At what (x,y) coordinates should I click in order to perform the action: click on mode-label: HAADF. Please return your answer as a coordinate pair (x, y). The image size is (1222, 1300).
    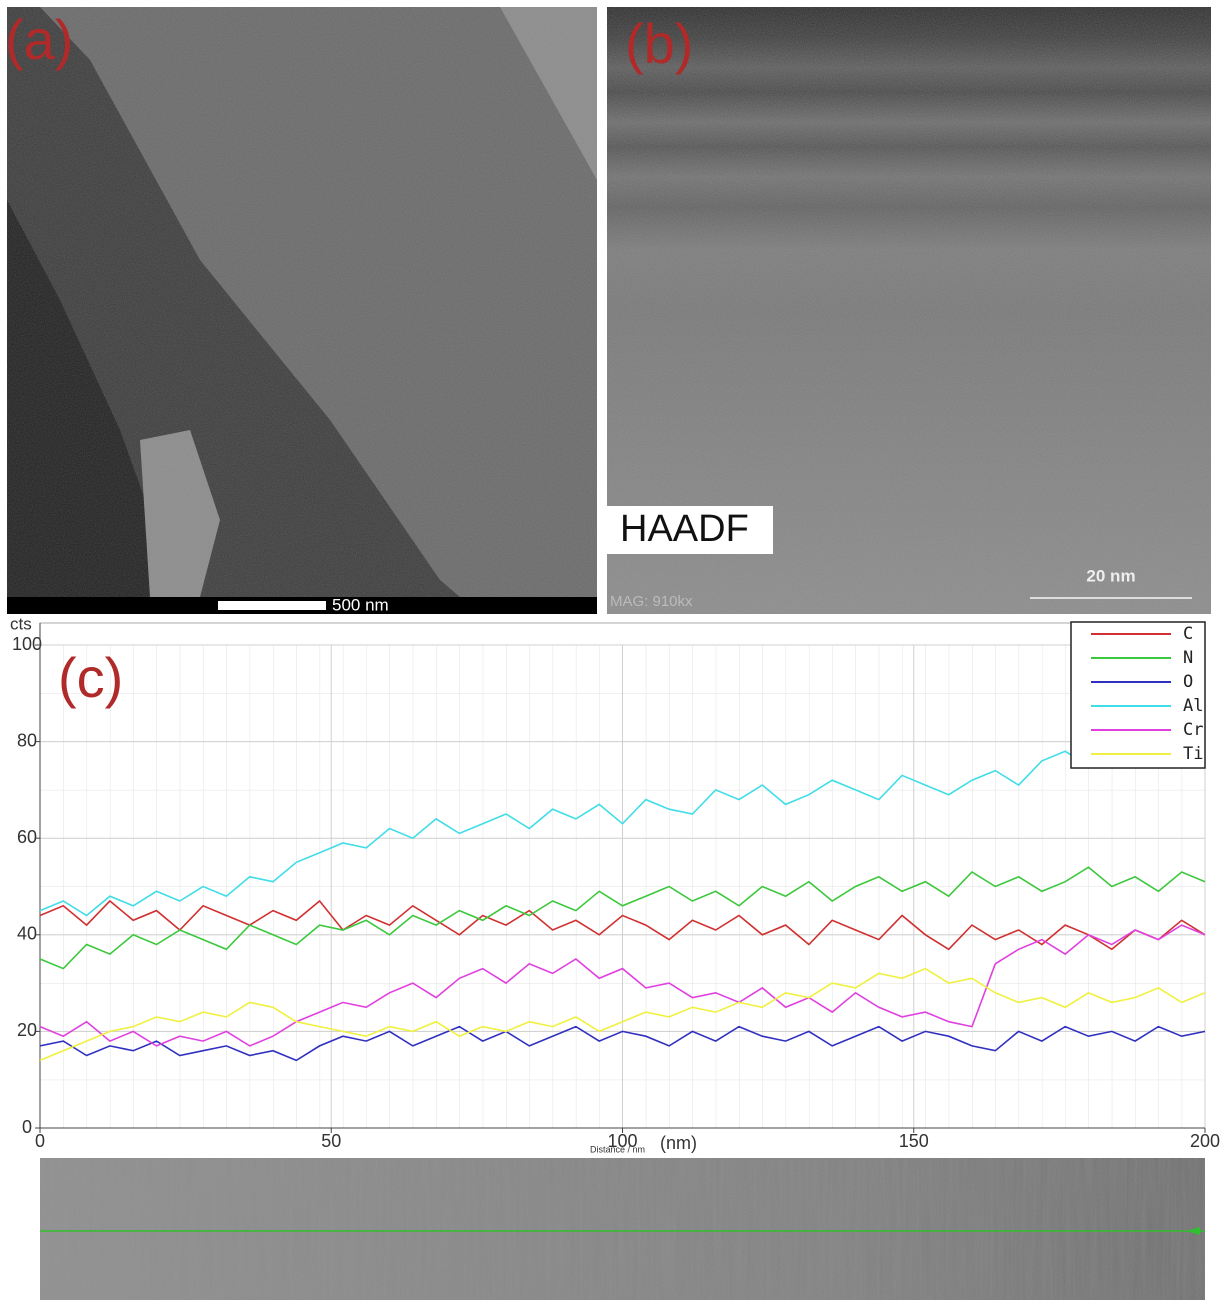
    Looking at the image, I should click on (684, 529).